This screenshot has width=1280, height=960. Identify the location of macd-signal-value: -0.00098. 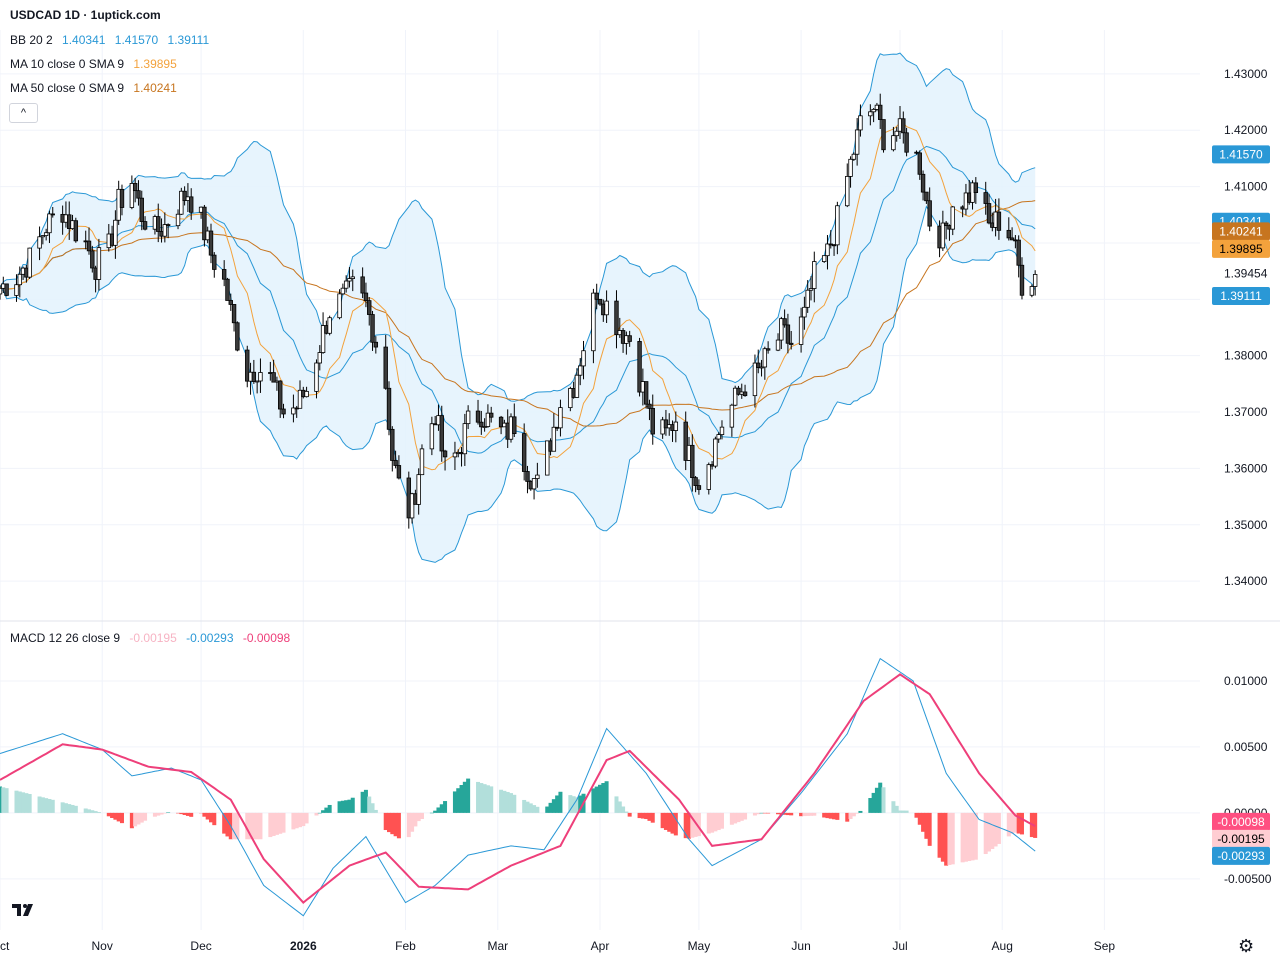
(266, 638).